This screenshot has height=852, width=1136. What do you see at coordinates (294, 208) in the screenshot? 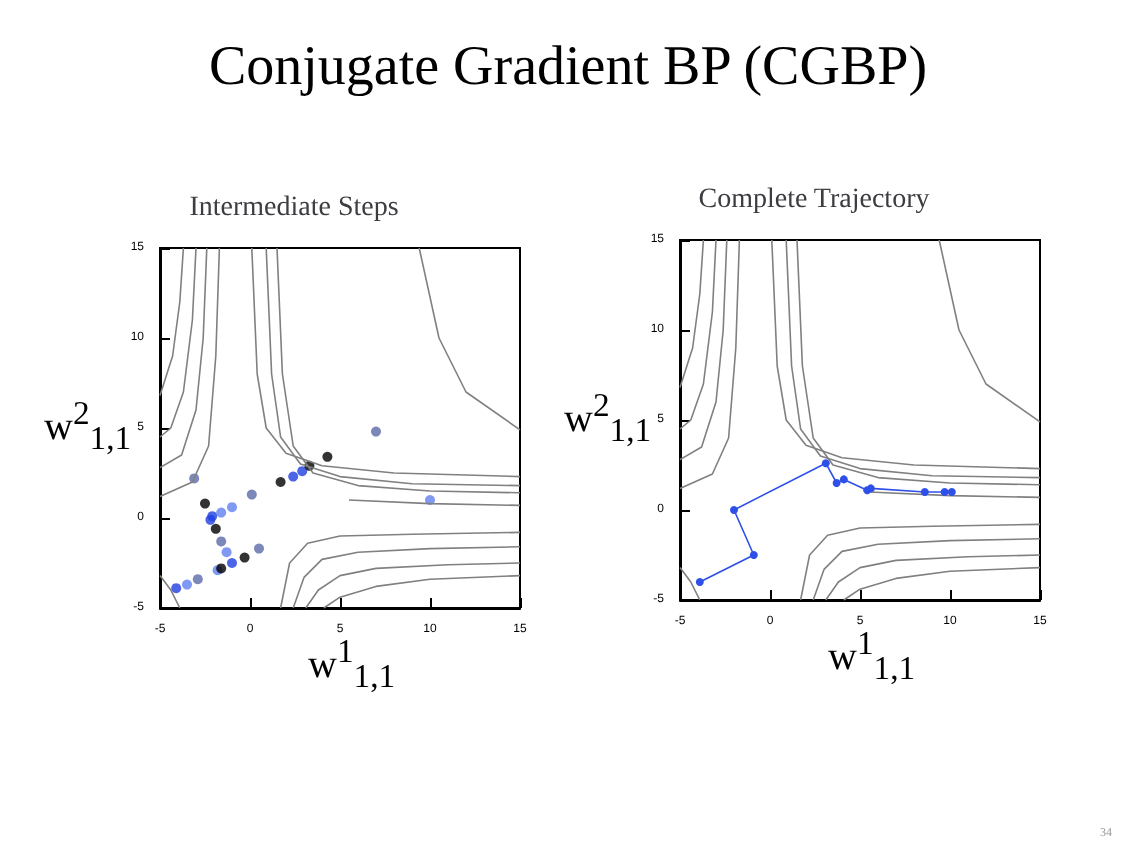
I see `chart-title: Intermediate Steps` at bounding box center [294, 208].